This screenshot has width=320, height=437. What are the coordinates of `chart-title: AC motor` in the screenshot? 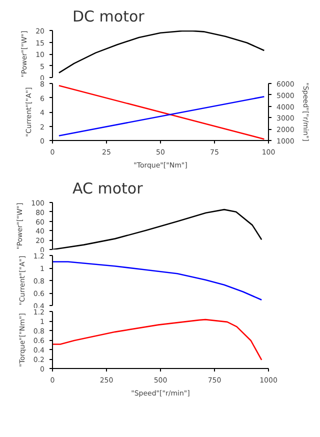 It's located at (108, 189).